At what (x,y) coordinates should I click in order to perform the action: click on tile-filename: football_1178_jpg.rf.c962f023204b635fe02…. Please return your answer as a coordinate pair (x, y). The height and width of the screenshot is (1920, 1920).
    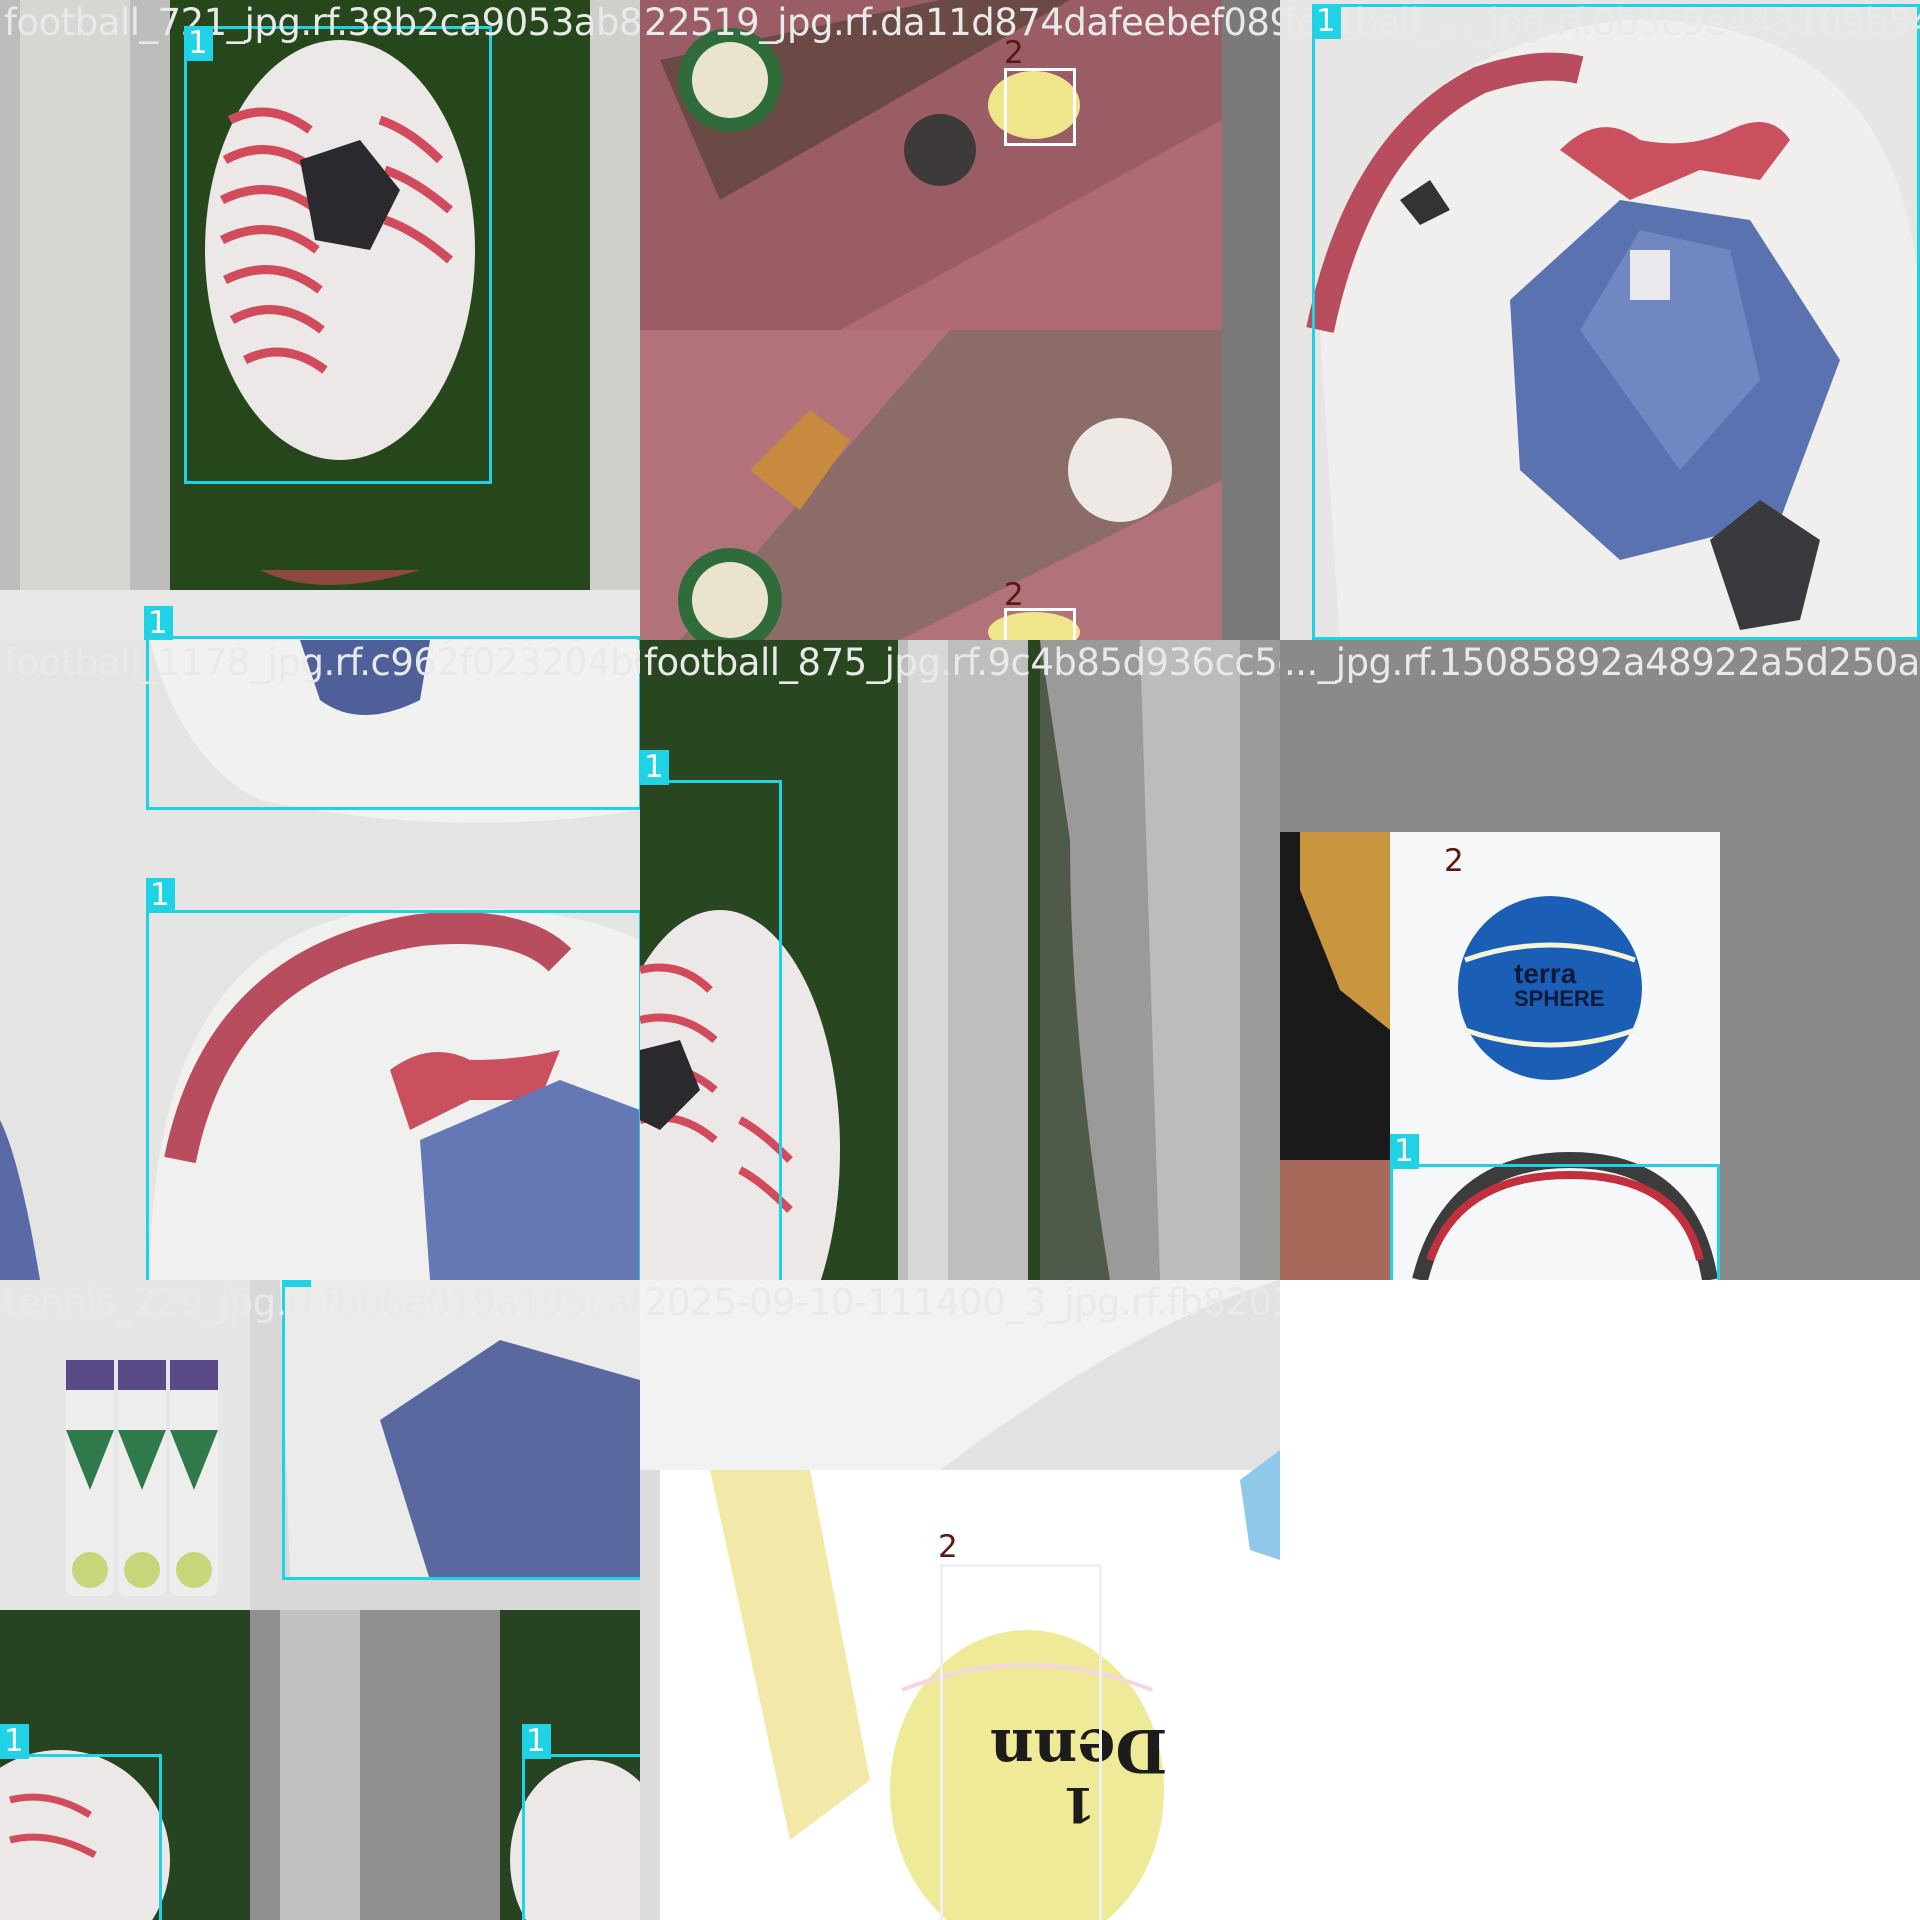
    Looking at the image, I should click on (322, 662).